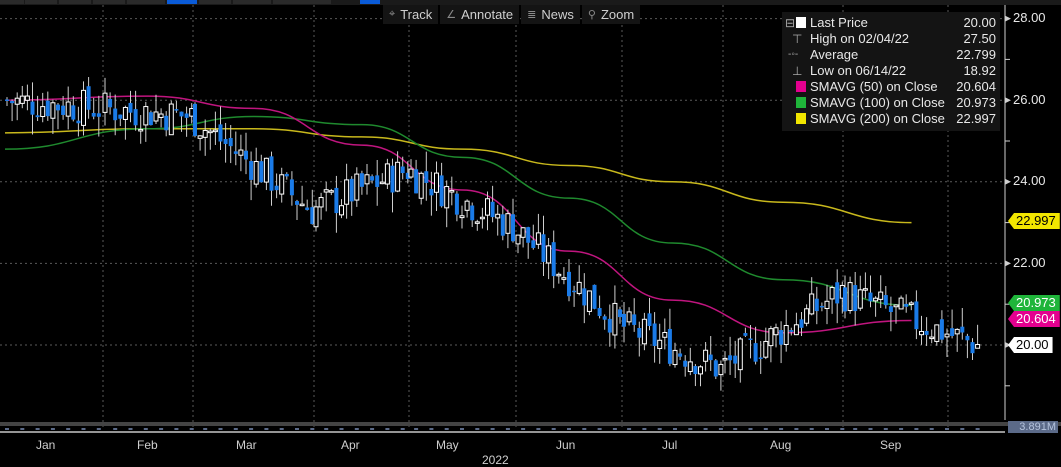 This screenshot has height=467, width=1061. I want to click on volume-tag: 3.891M, so click(1033, 427).